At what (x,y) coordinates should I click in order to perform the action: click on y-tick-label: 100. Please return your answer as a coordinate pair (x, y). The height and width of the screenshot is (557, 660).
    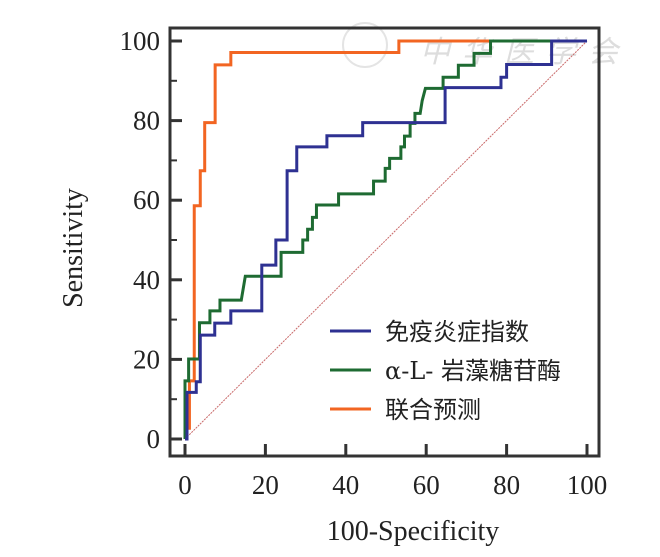
    Looking at the image, I should click on (140, 41).